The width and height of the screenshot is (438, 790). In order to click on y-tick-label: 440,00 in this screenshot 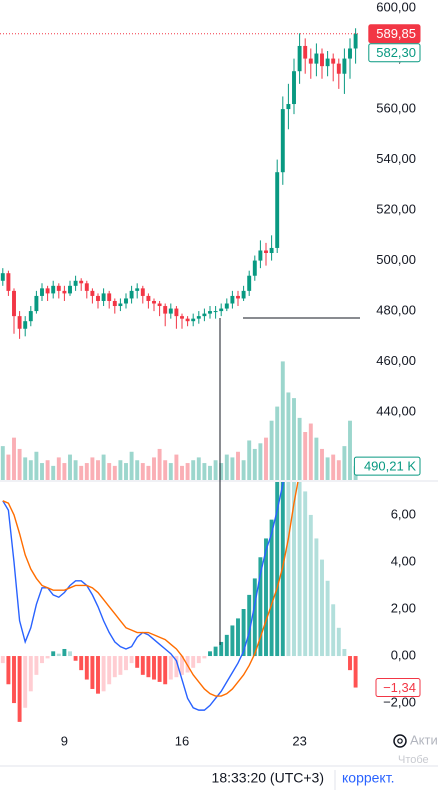, I will do `click(396, 411)`.